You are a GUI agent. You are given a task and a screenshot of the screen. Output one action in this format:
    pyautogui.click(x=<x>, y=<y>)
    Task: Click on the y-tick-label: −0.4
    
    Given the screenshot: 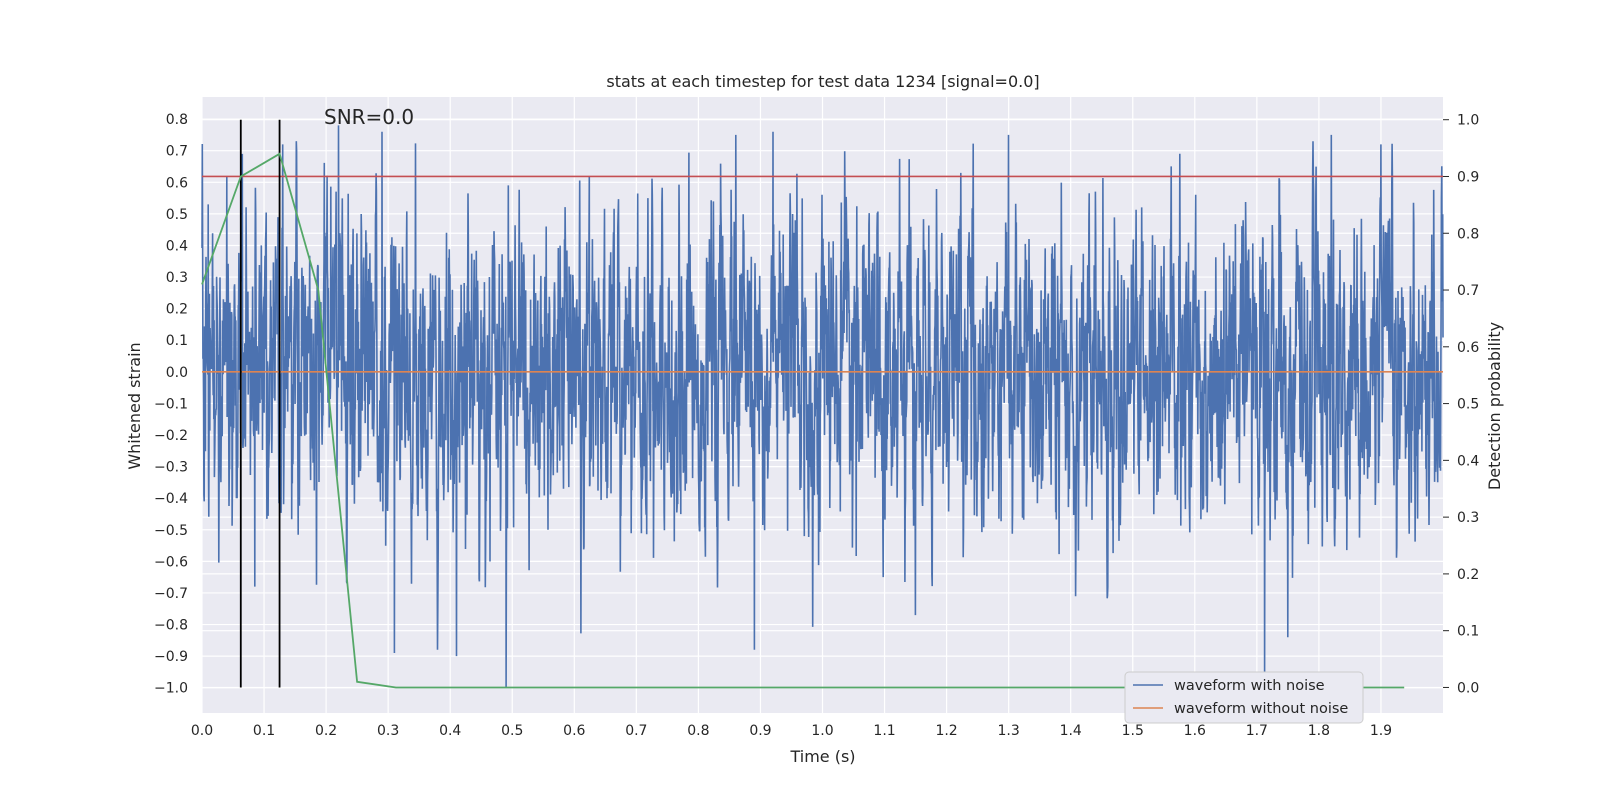 What is the action you would take?
    pyautogui.click(x=171, y=499)
    